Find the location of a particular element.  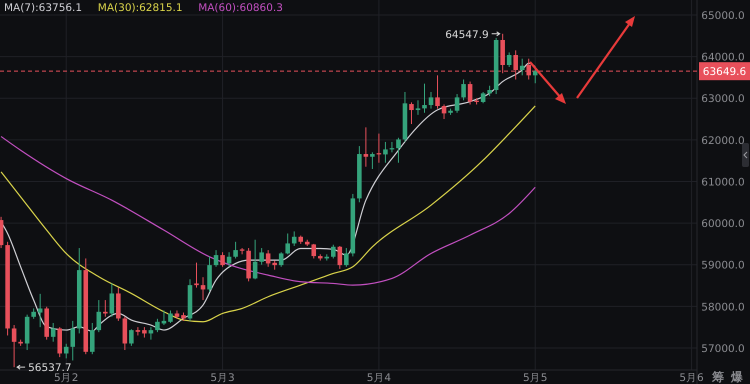

y-tick-label: 61000.0 is located at coordinates (723, 182).